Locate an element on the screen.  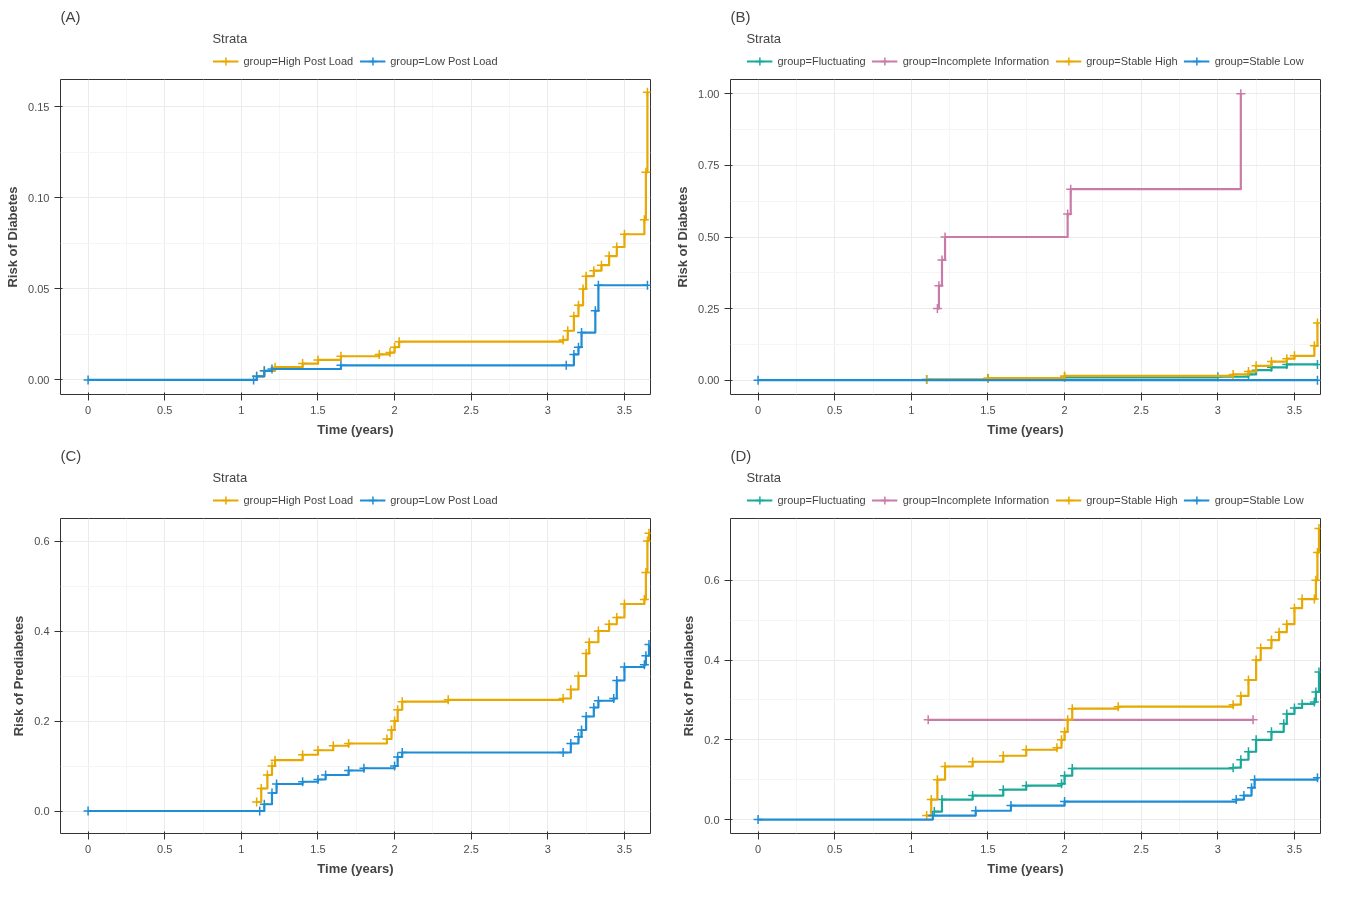
y-tick-label: 0.75 is located at coordinates (709, 165).